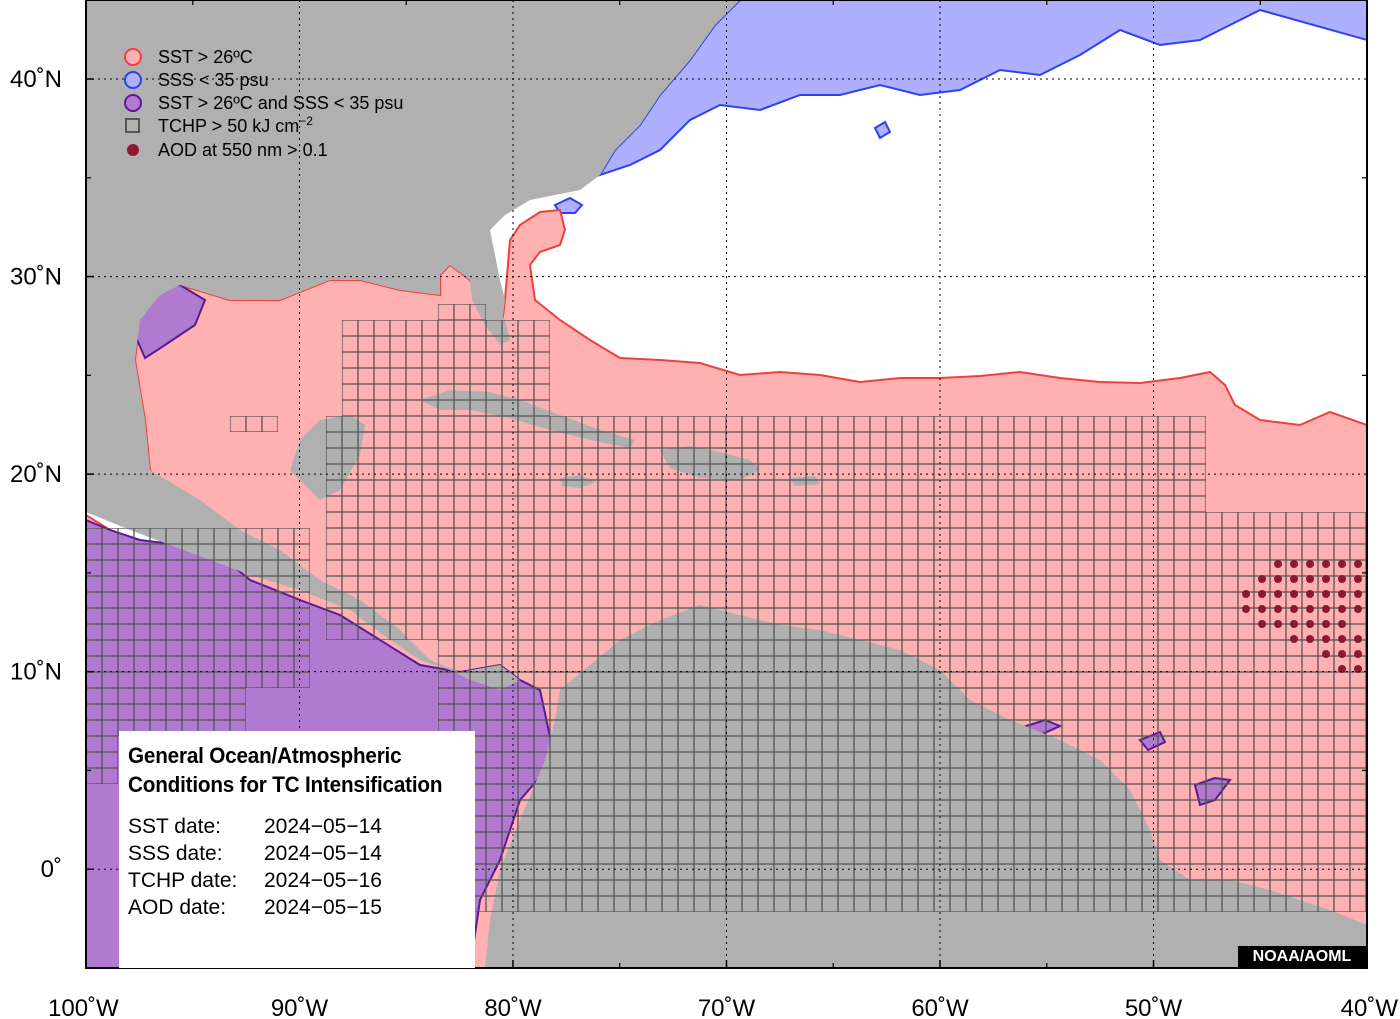 This screenshot has width=1400, height=1019. I want to click on longitude-labels: 100˚W 90˚W 80˚W 70˚W 60˚W 50˚W 40˚W, so click(723, 1007).